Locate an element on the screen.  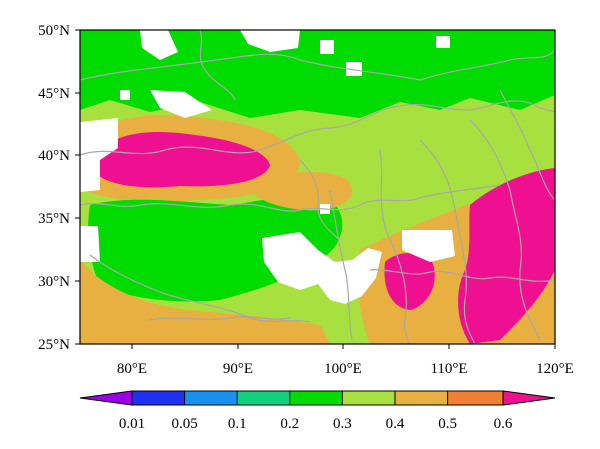
colorbar-label: 0.05 is located at coordinates (184, 424).